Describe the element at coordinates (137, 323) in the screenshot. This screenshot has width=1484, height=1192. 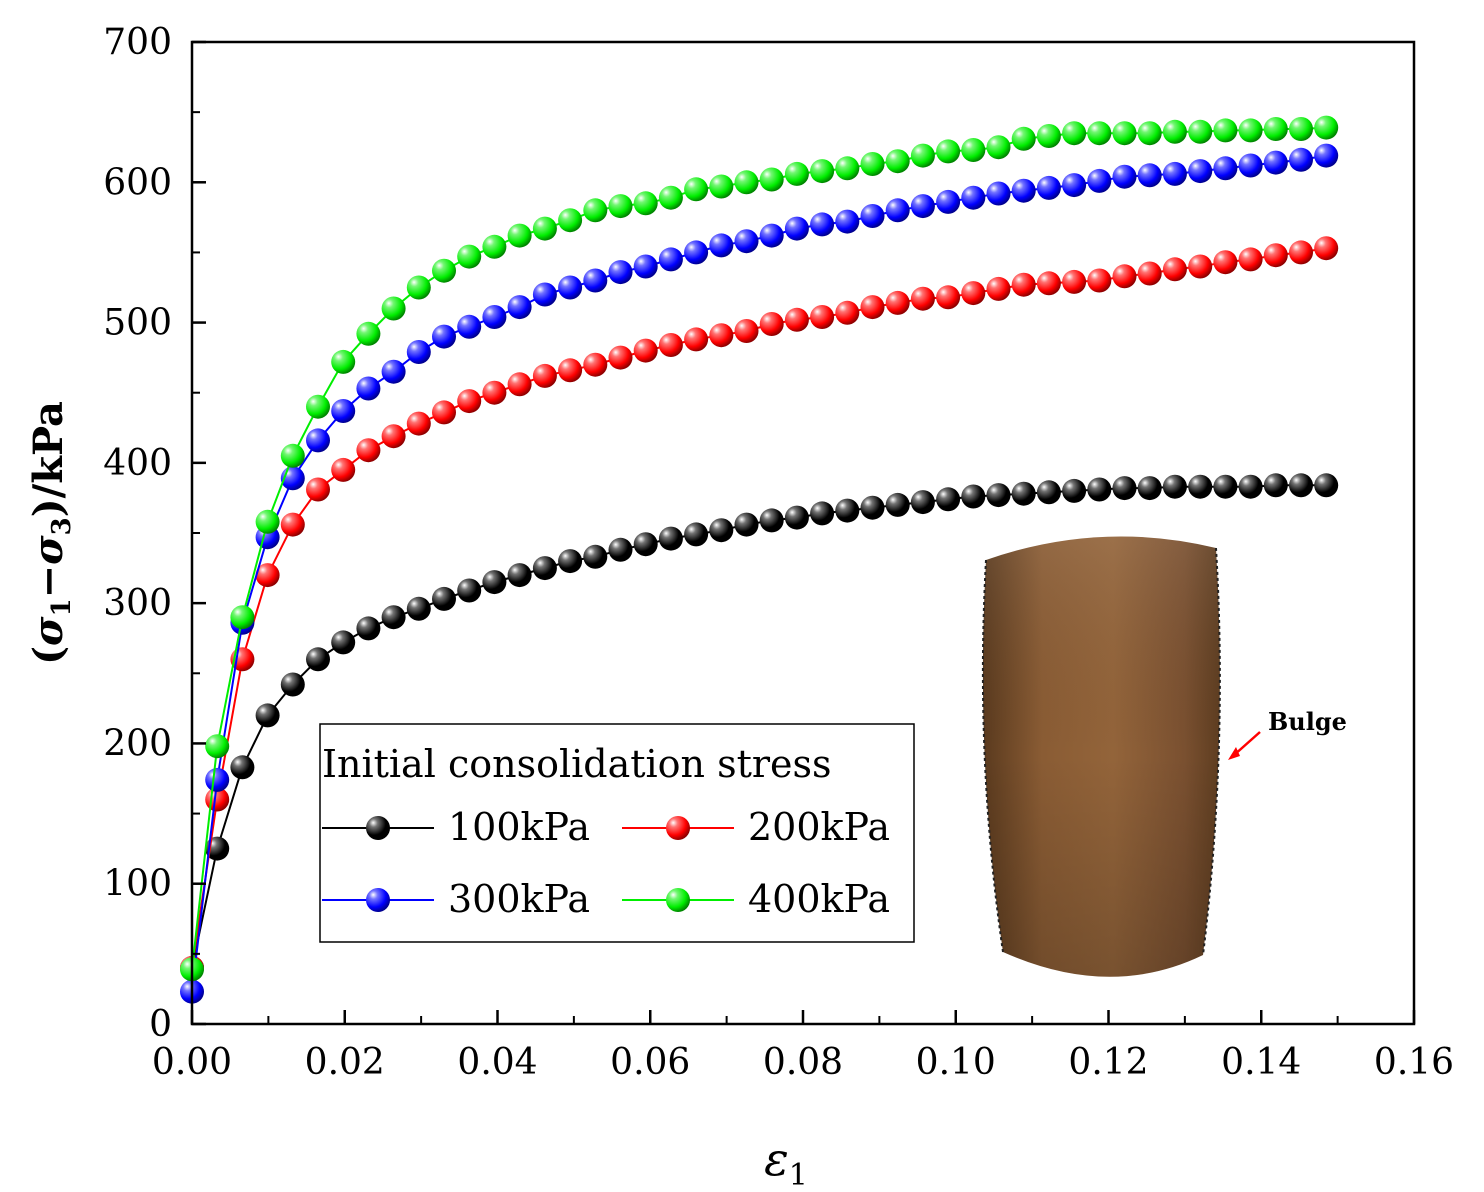
I see `y-tick-label: 500` at that location.